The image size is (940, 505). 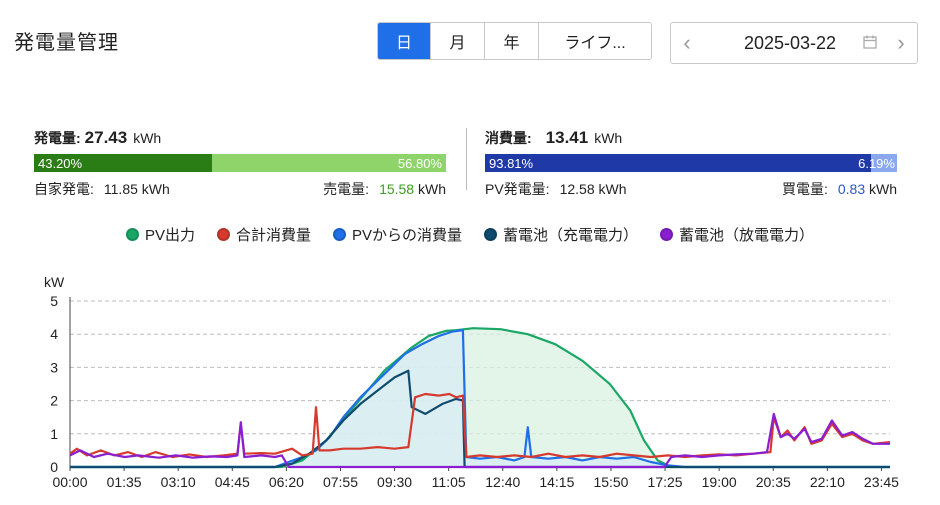 I want to click on legend-label: PVからの消費量, so click(x=406, y=235).